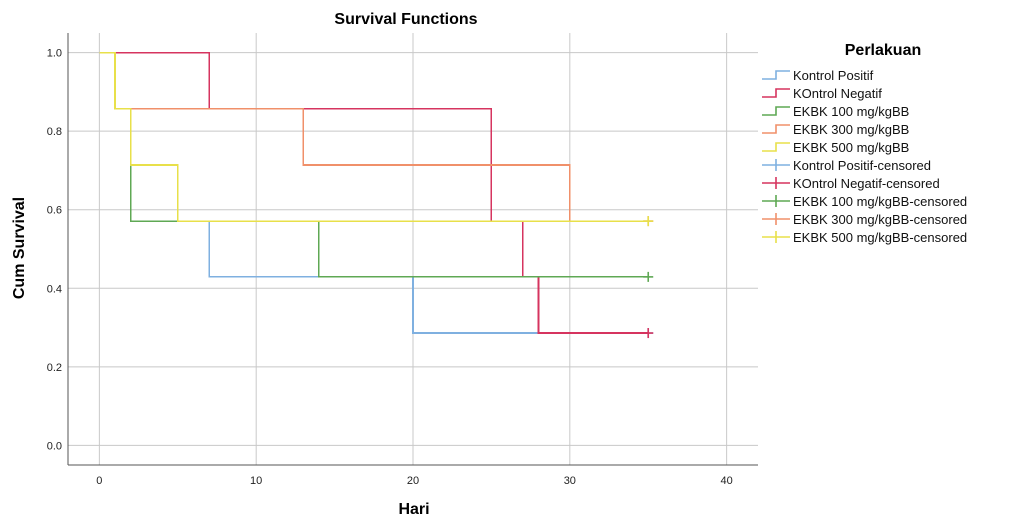  I want to click on legend-label: KOntrol Negatif-censored, so click(866, 183).